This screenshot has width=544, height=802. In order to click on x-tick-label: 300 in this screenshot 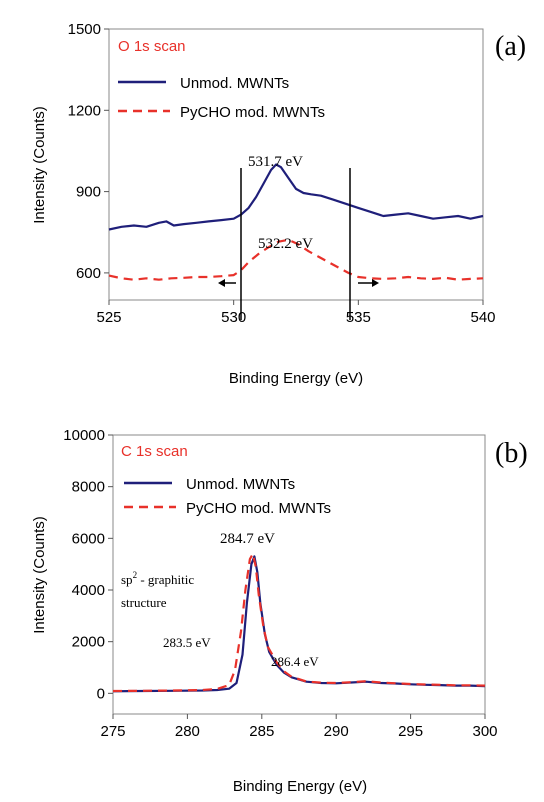, I will do `click(484, 731)`.